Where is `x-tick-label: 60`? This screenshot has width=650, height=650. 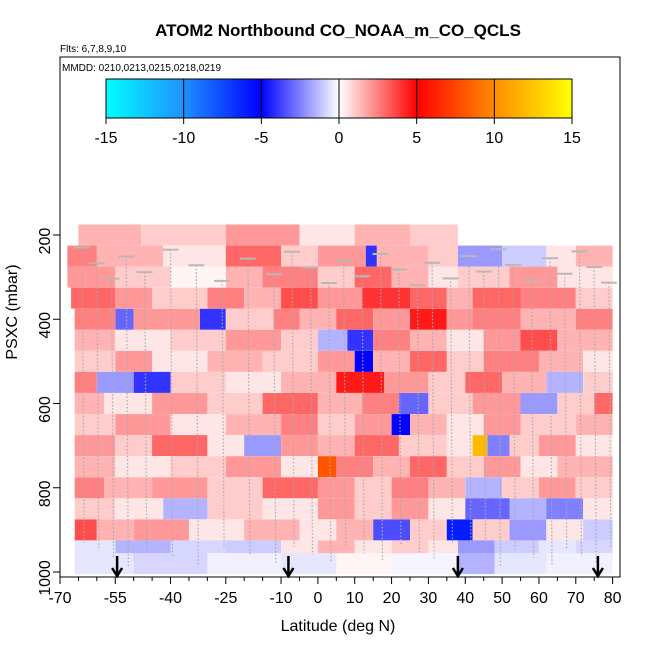 x-tick-label: 60 is located at coordinates (539, 598).